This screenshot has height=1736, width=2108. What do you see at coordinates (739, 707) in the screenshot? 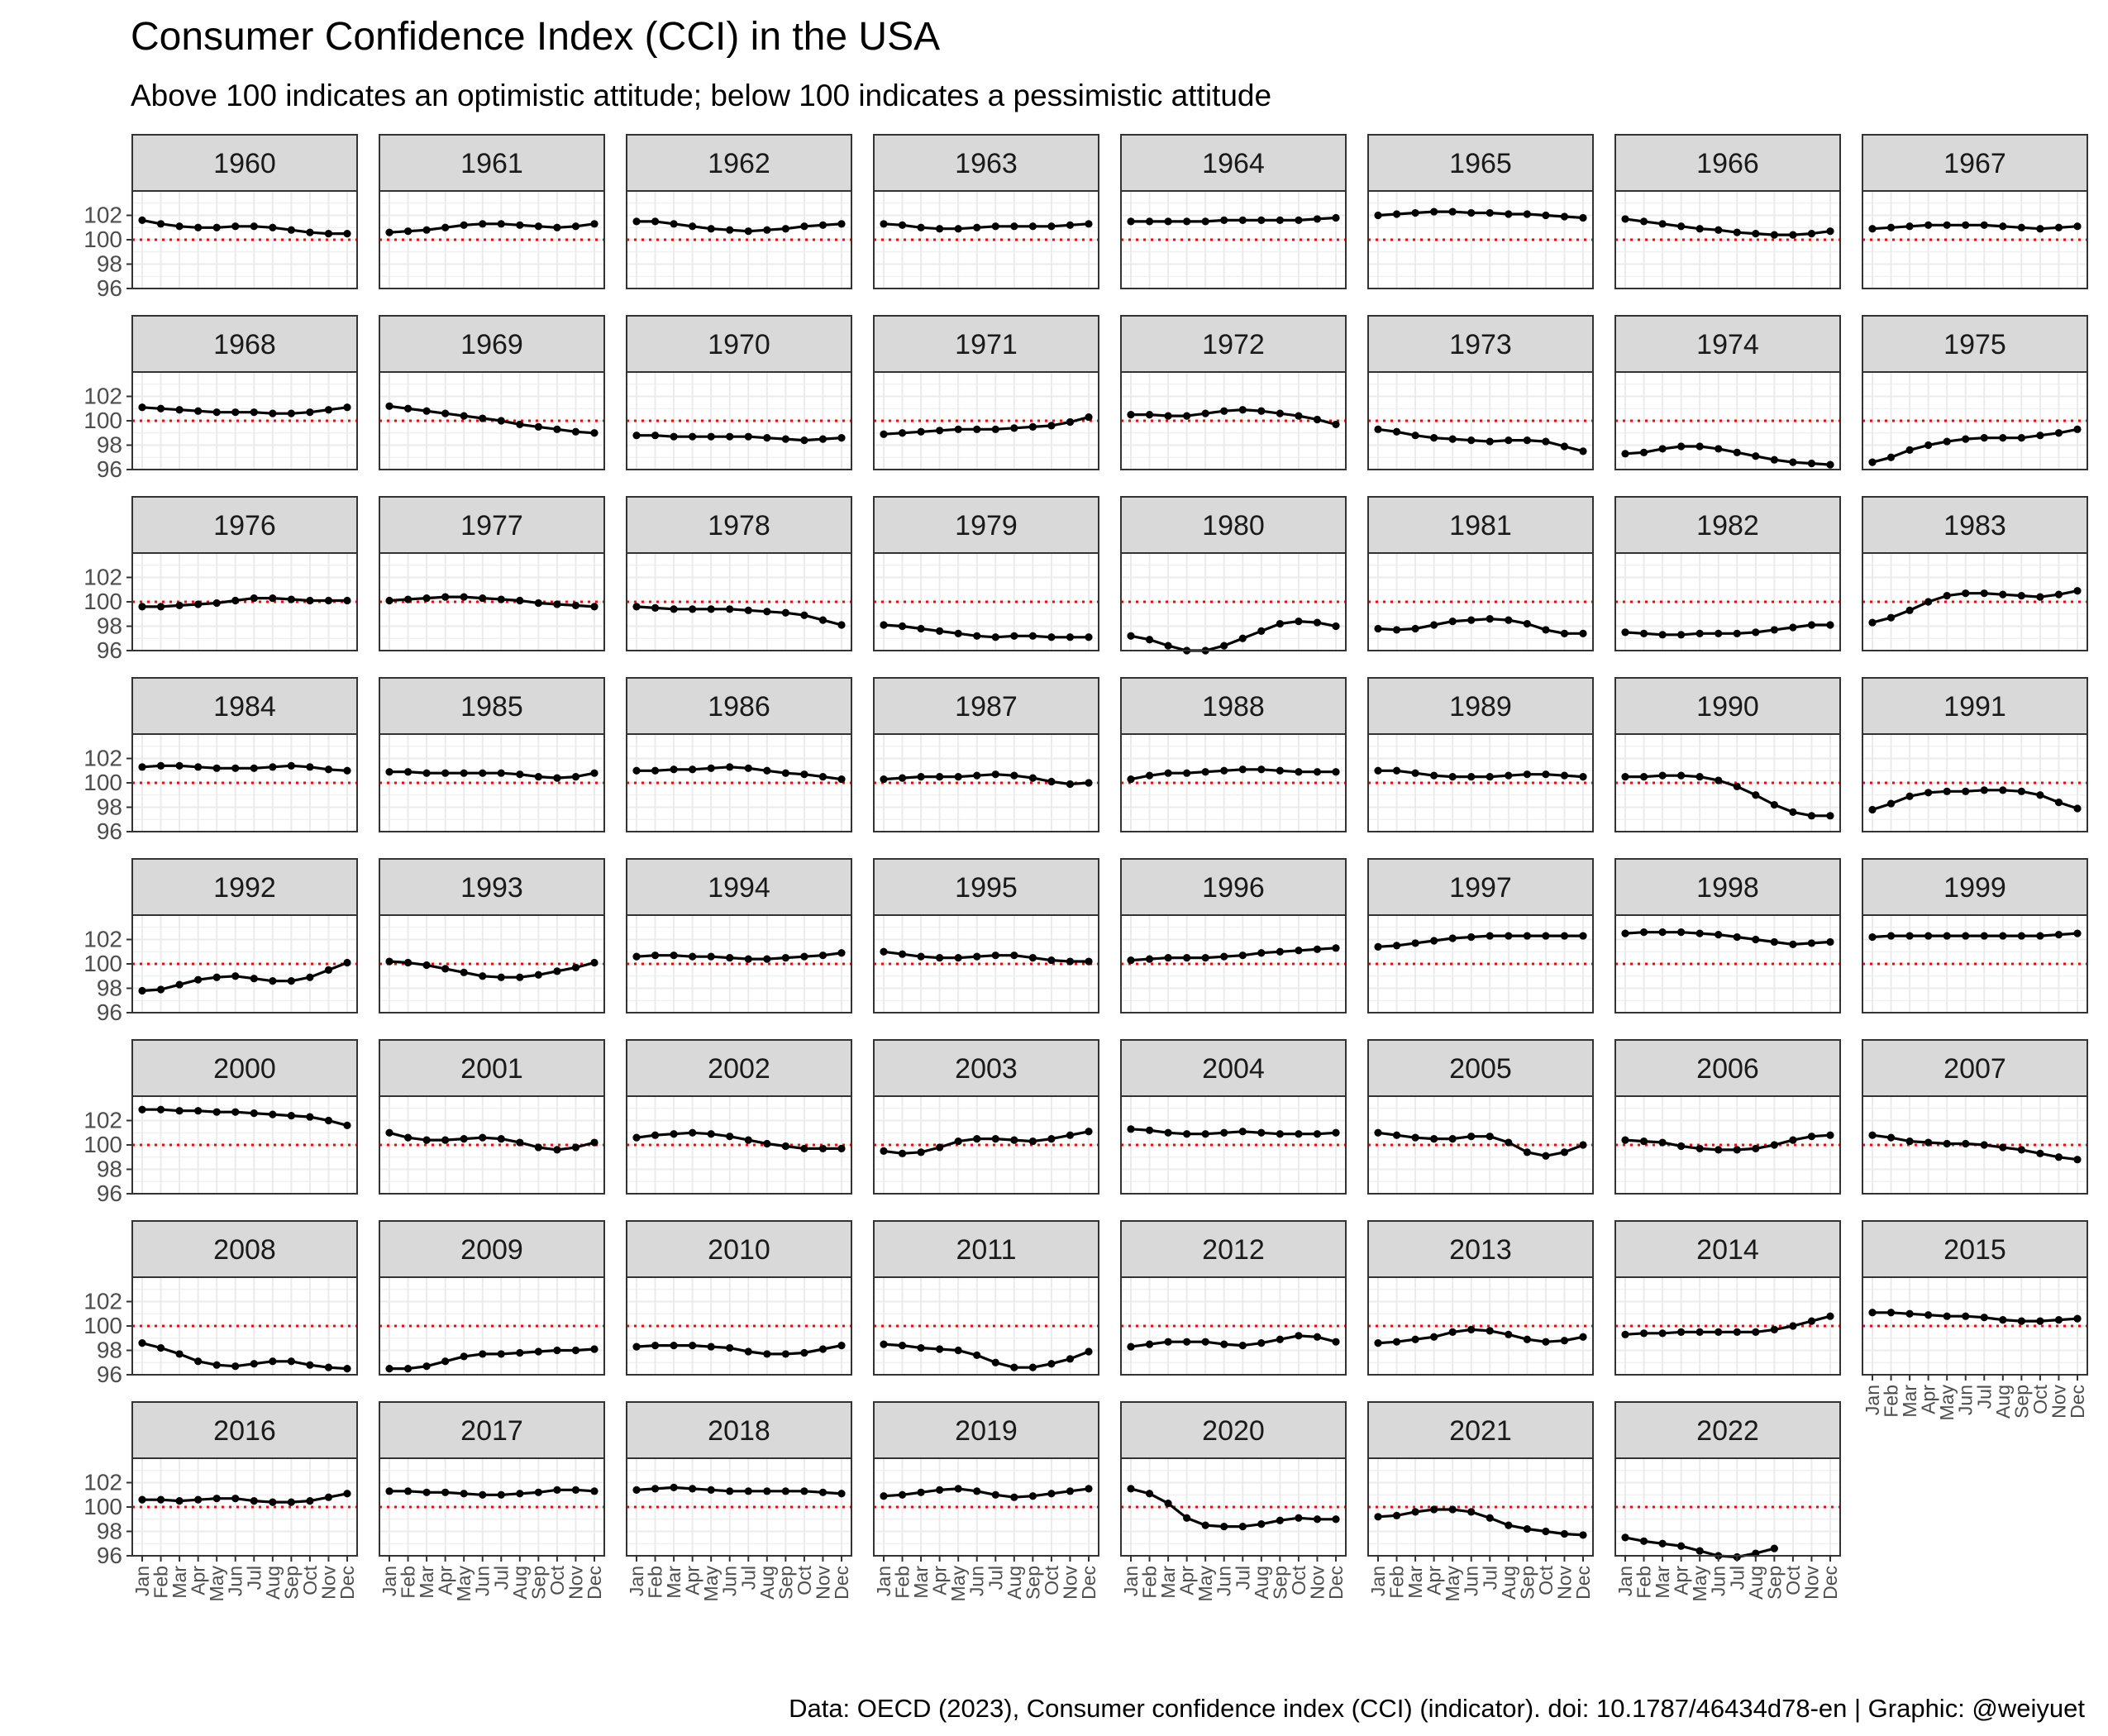
I see `facet-strip-label: 1986` at bounding box center [739, 707].